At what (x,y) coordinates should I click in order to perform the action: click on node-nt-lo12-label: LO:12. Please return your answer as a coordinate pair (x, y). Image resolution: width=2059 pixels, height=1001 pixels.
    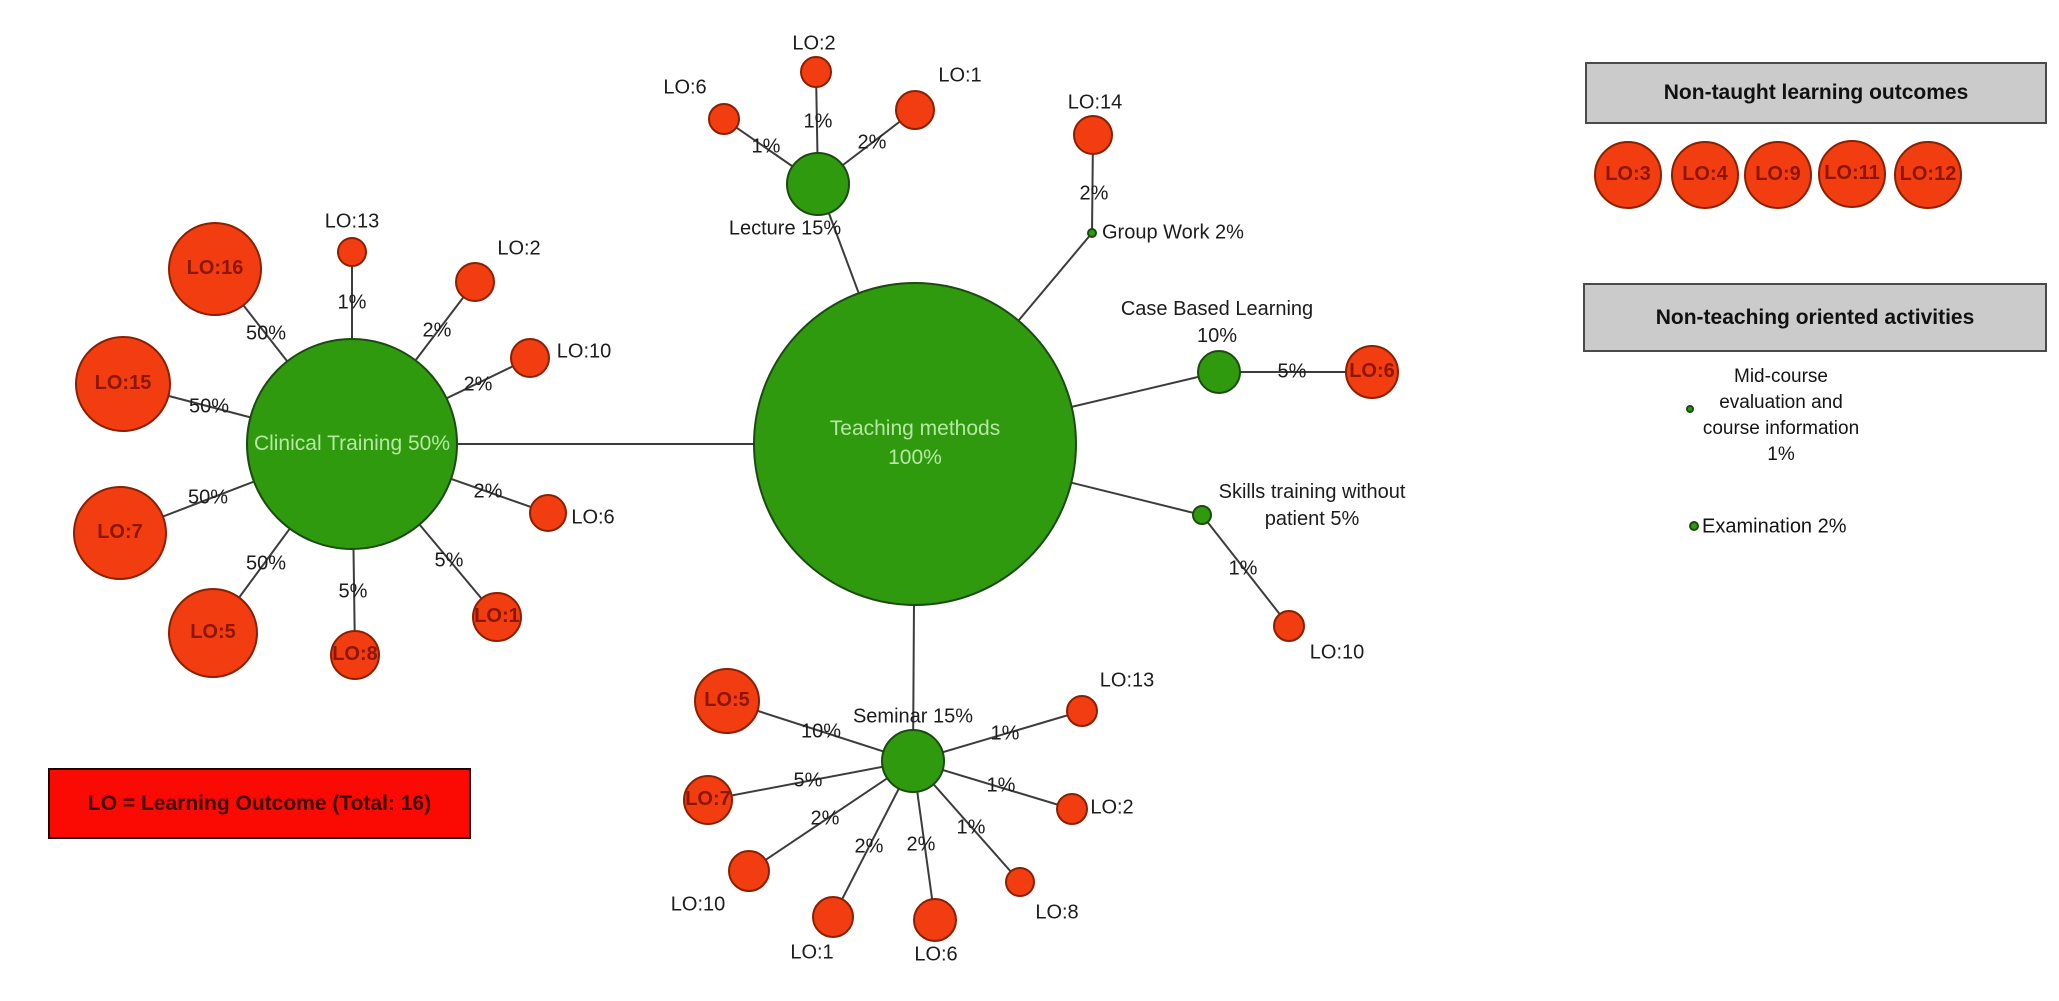
    Looking at the image, I should click on (1928, 174).